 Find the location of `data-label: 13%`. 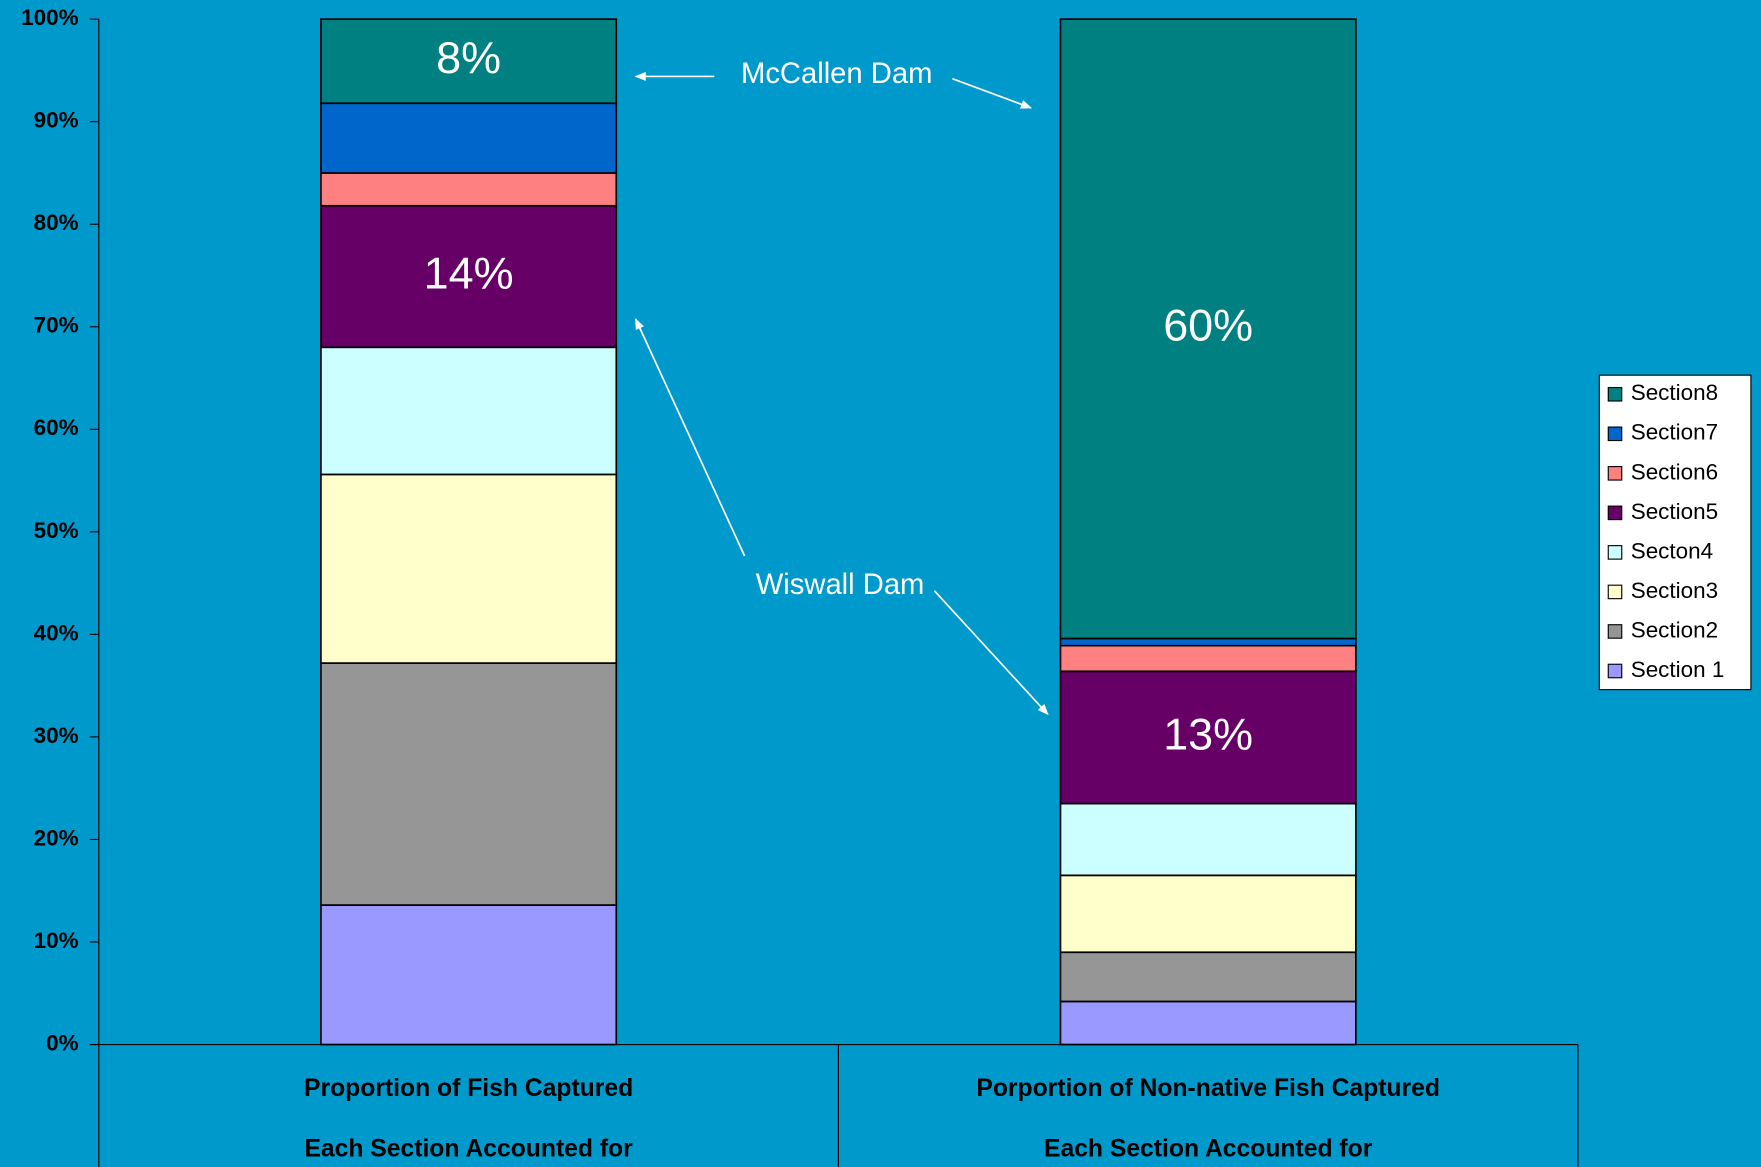

data-label: 13% is located at coordinates (1208, 733).